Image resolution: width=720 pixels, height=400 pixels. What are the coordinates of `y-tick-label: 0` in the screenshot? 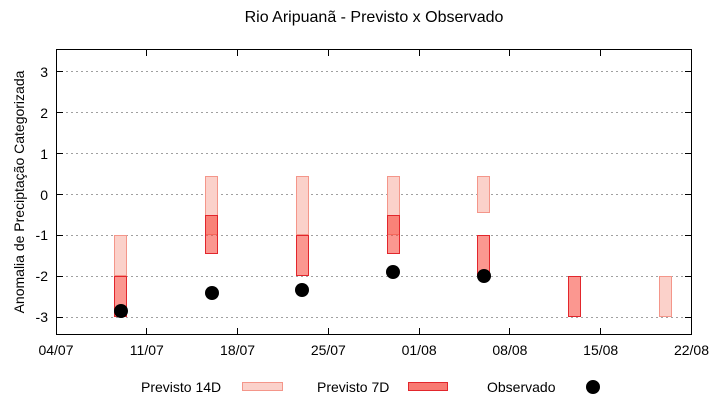 It's located at (44, 194).